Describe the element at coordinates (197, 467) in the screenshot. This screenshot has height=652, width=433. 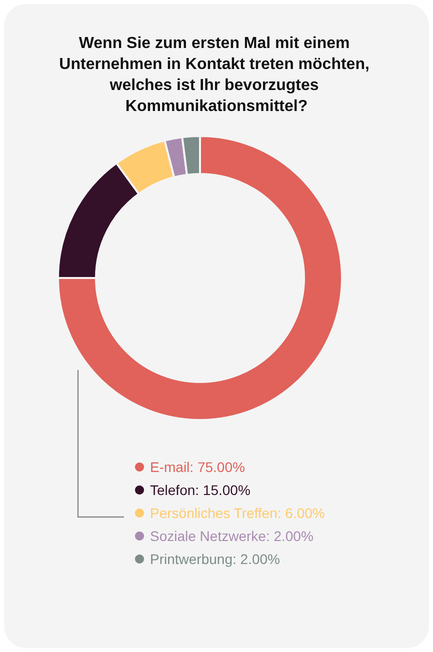
I see `legend-label: E-mail: 75.00%` at that location.